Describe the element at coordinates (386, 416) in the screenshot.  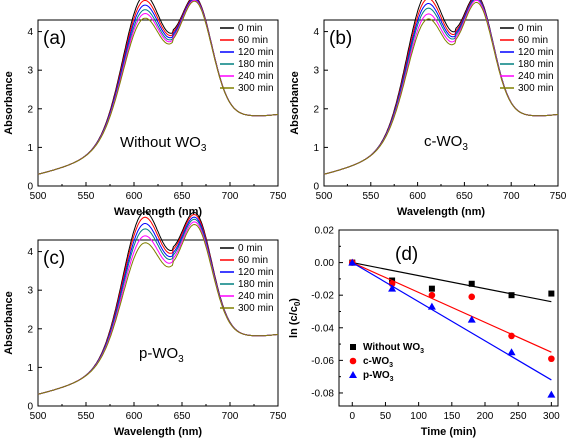
I see `x-tick-label: 50` at that location.